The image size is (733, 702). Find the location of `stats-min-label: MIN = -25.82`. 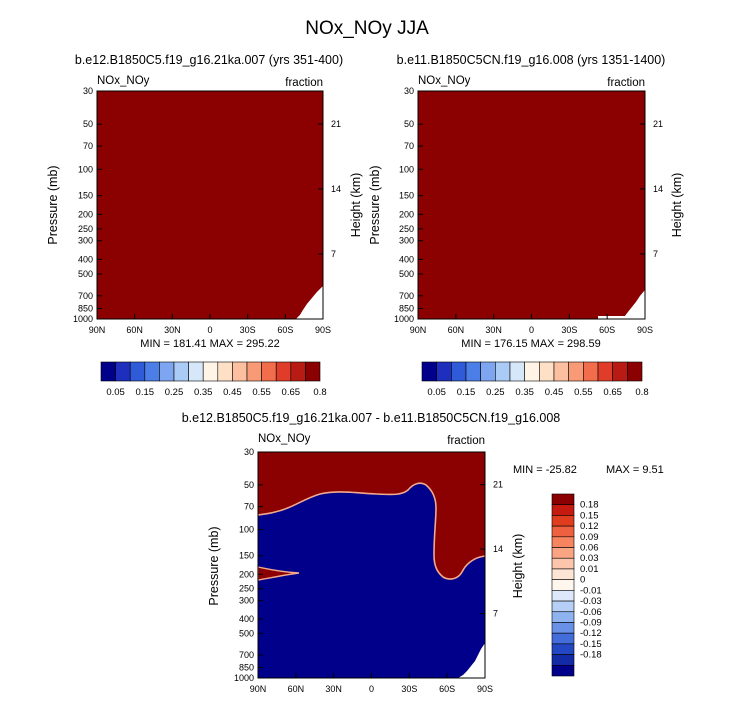

stats-min-label: MIN = -25.82 is located at coordinates (545, 470).